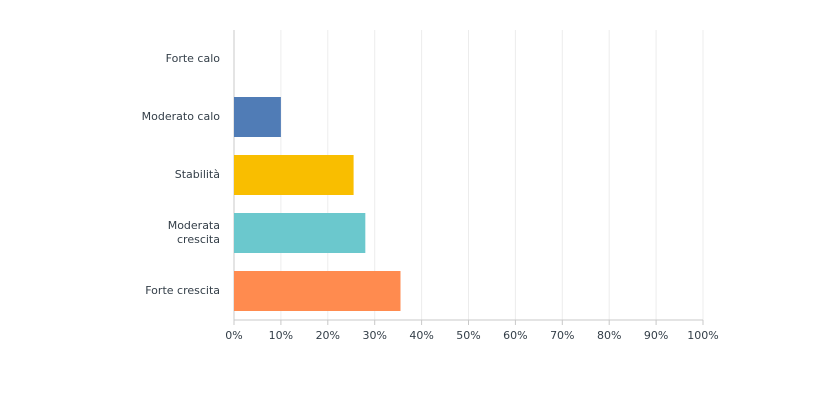 The width and height of the screenshot is (837, 402). What do you see at coordinates (197, 174) in the screenshot?
I see `y-tick-label: Stabilità` at bounding box center [197, 174].